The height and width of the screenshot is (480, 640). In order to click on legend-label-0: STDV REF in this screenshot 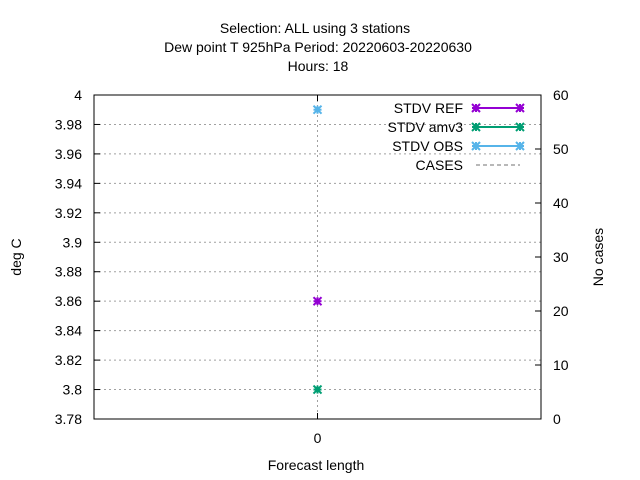, I will do `click(428, 108)`.